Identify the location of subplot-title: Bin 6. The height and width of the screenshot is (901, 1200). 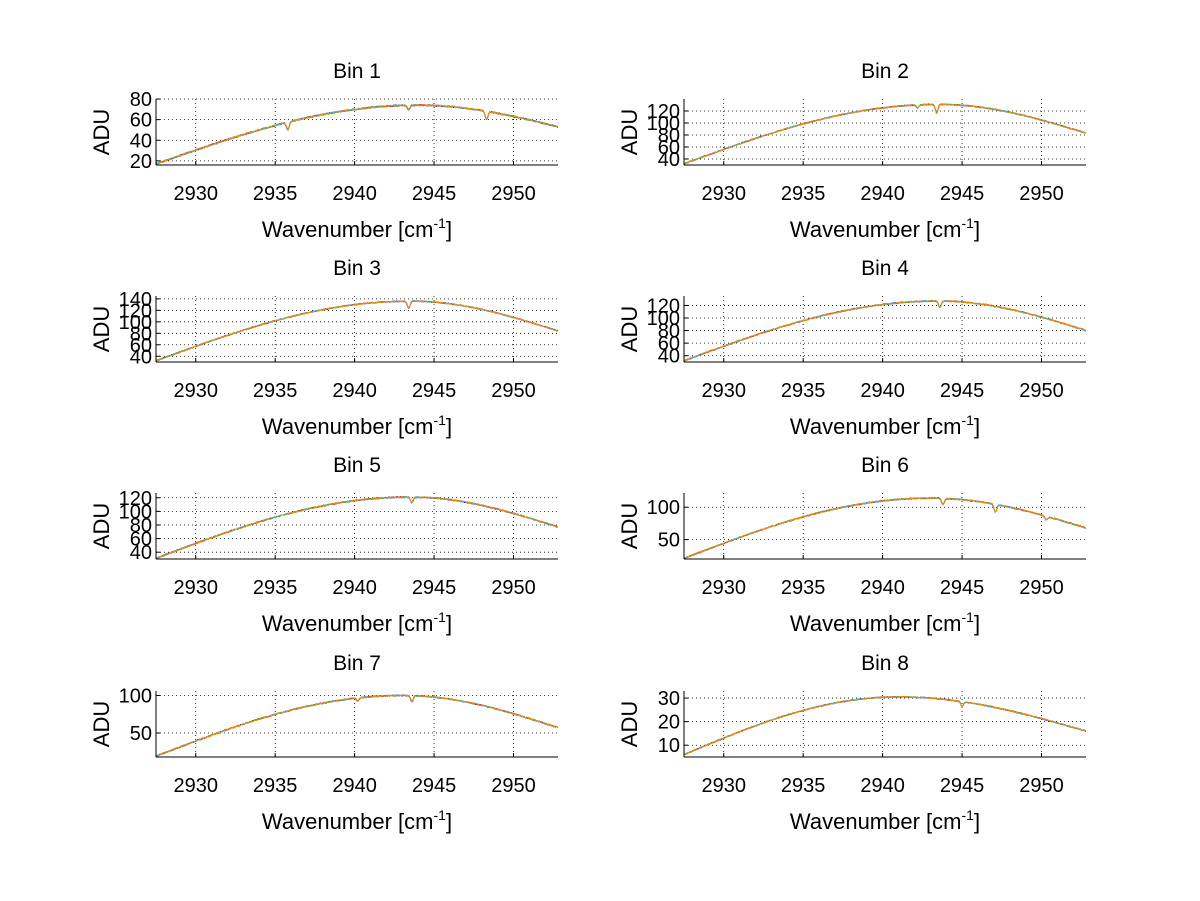
(885, 465).